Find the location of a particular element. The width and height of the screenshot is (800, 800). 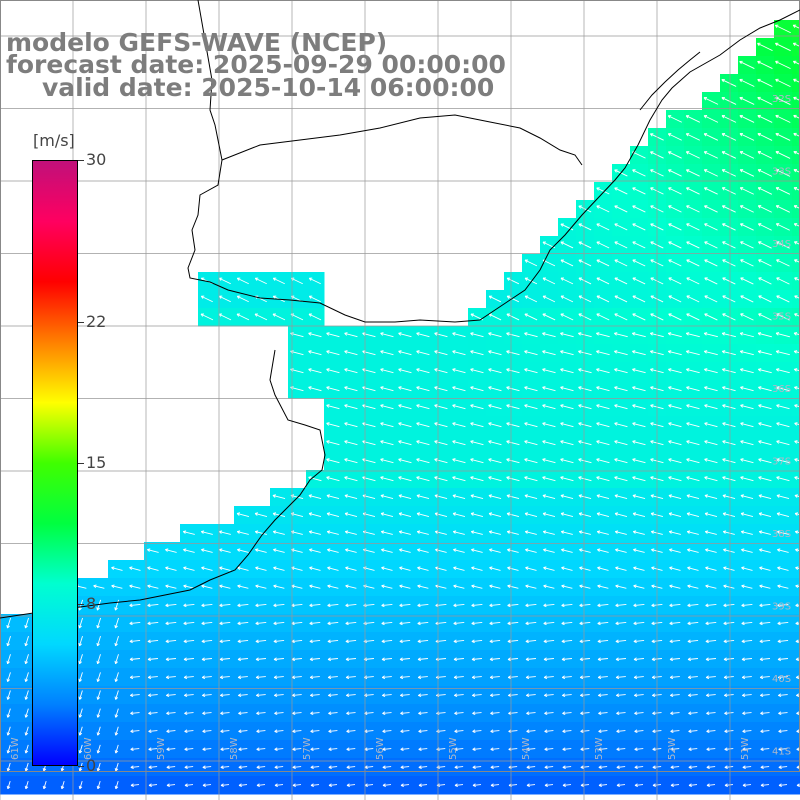

latitude-label: 41S is located at coordinates (781, 752).